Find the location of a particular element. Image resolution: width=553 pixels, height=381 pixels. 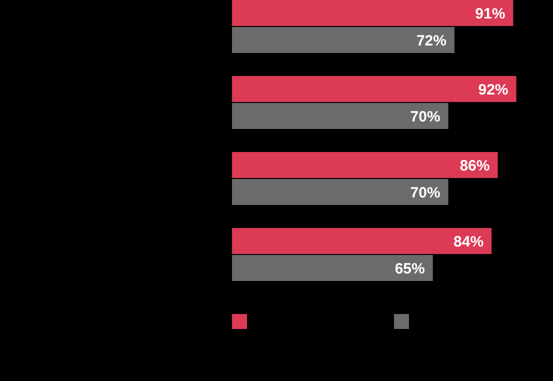

data-label: 65% is located at coordinates (409, 269).